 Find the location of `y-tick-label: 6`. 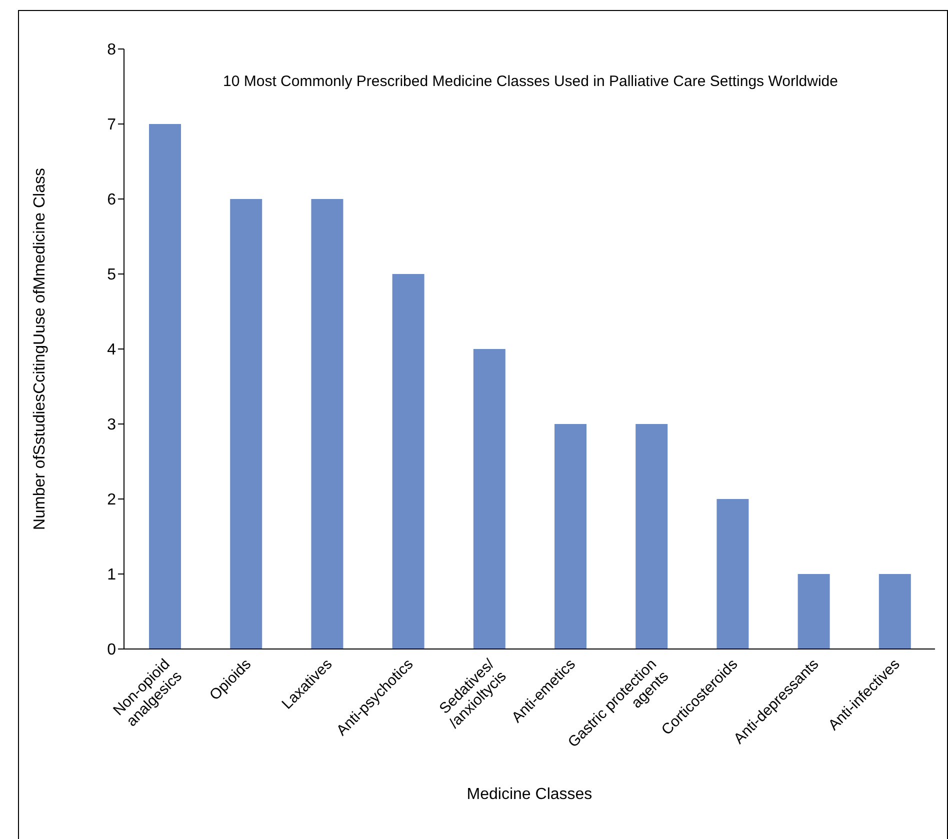

y-tick-label: 6 is located at coordinates (111, 200).